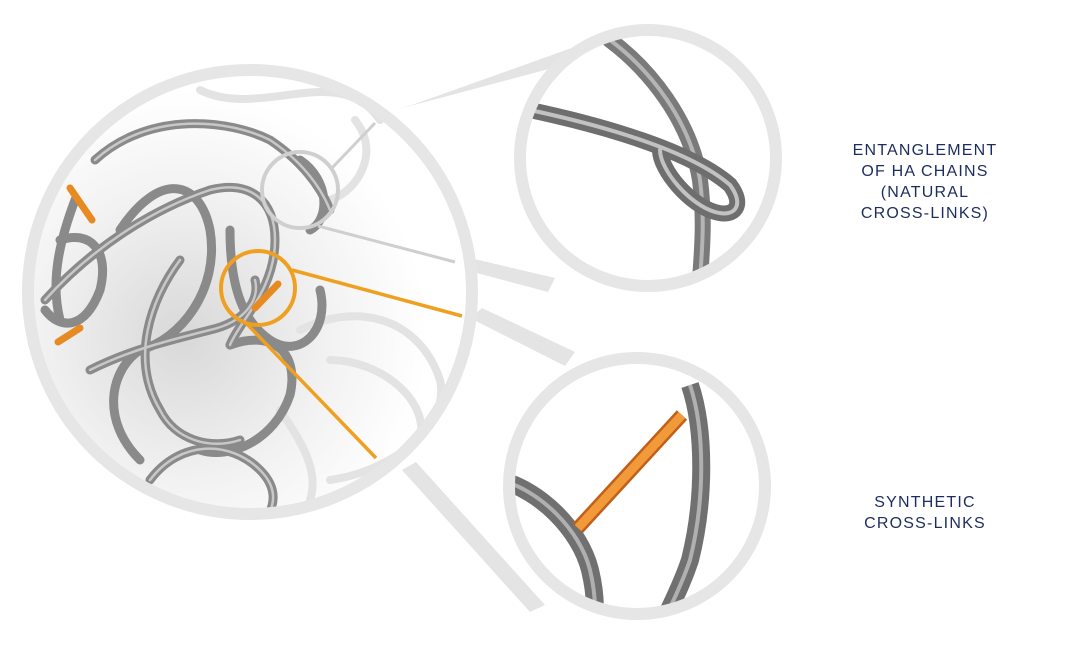 The image size is (1091, 653). What do you see at coordinates (522, 337) in the screenshot?
I see `connector-bottom-upper` at bounding box center [522, 337].